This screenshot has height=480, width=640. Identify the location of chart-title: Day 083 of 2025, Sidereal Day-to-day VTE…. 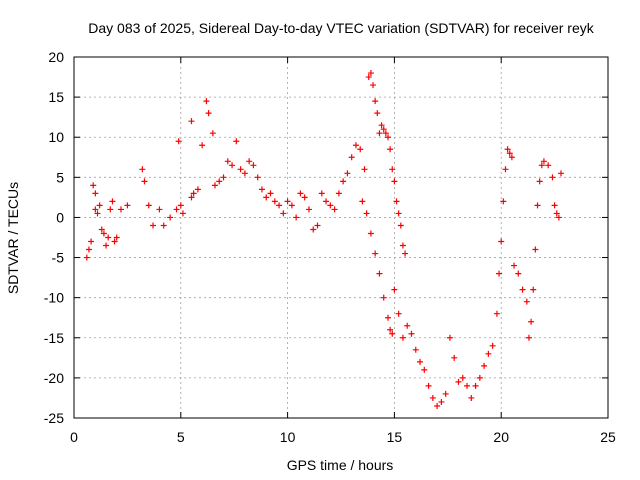
(341, 28).